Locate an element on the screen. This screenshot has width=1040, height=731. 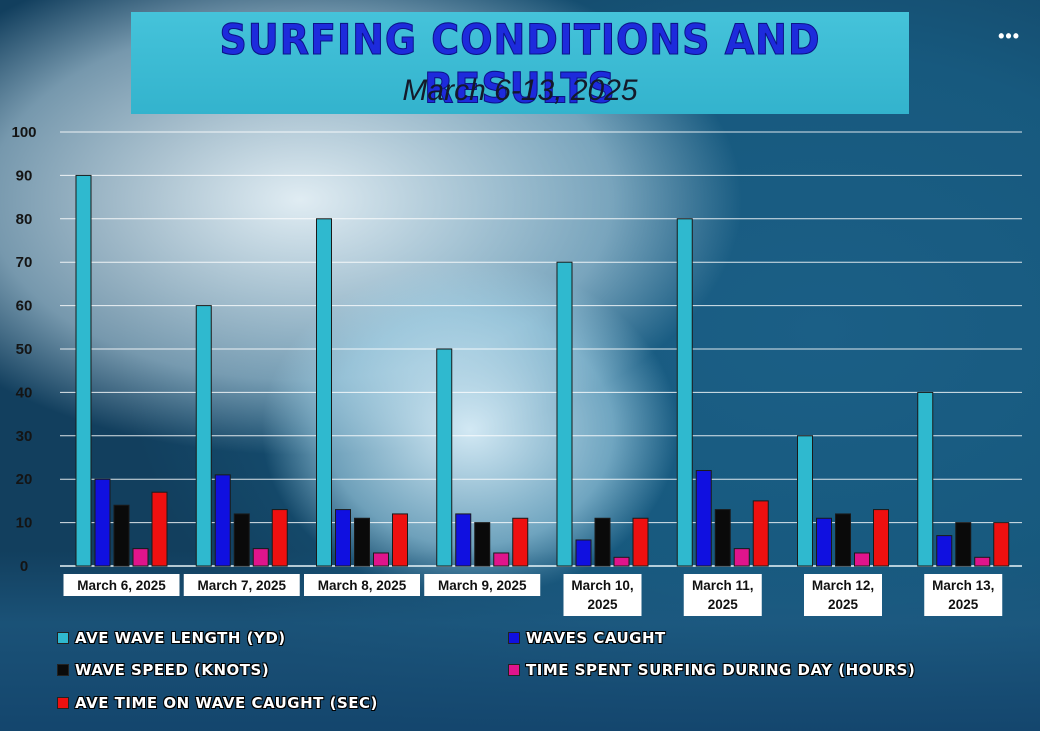
more-horizontal-icon: ••• is located at coordinates (1009, 36).